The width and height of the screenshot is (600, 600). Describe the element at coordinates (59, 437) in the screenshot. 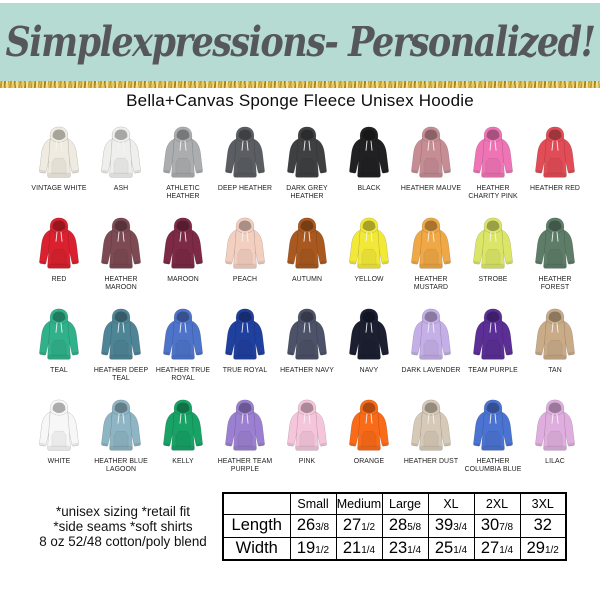

I see `color-swatch: WHITE` at that location.